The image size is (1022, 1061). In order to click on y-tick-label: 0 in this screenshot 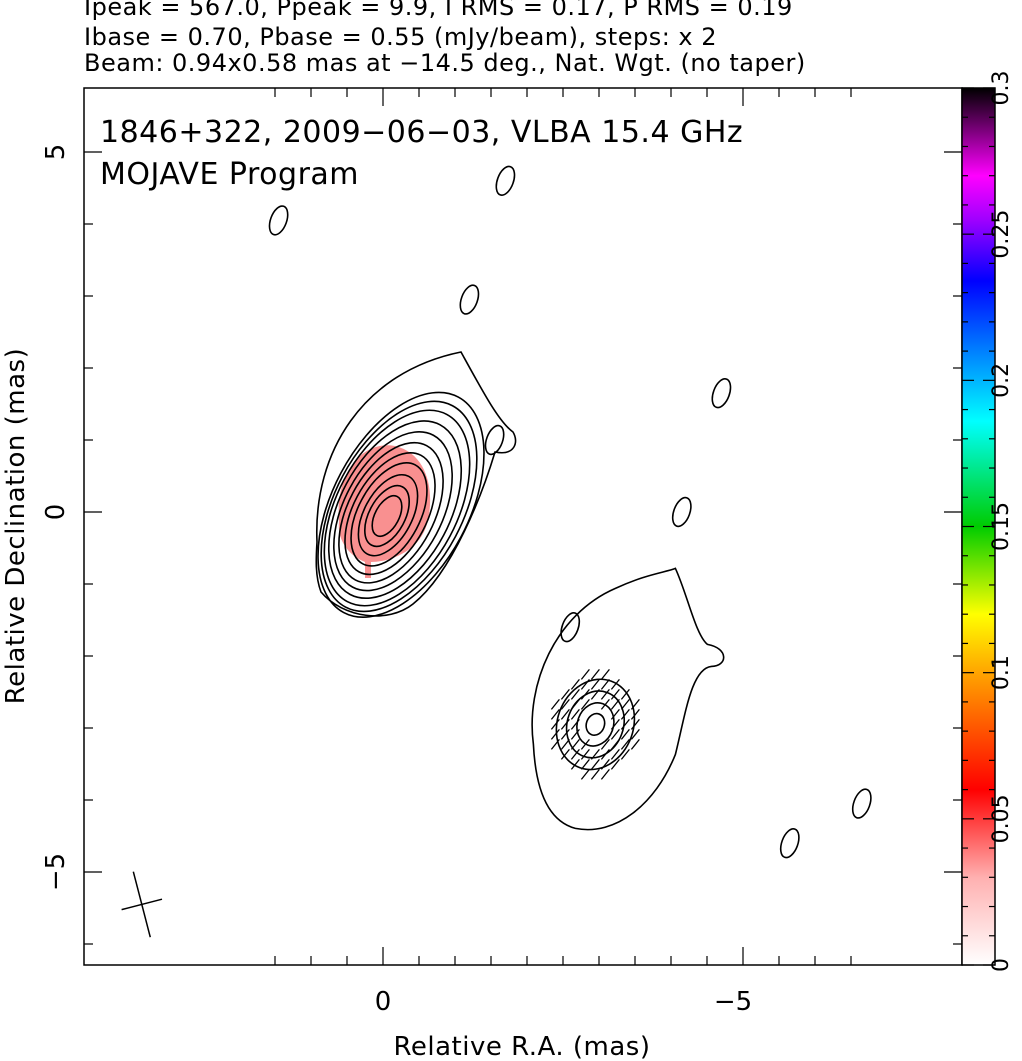, I will do `click(56, 512)`.